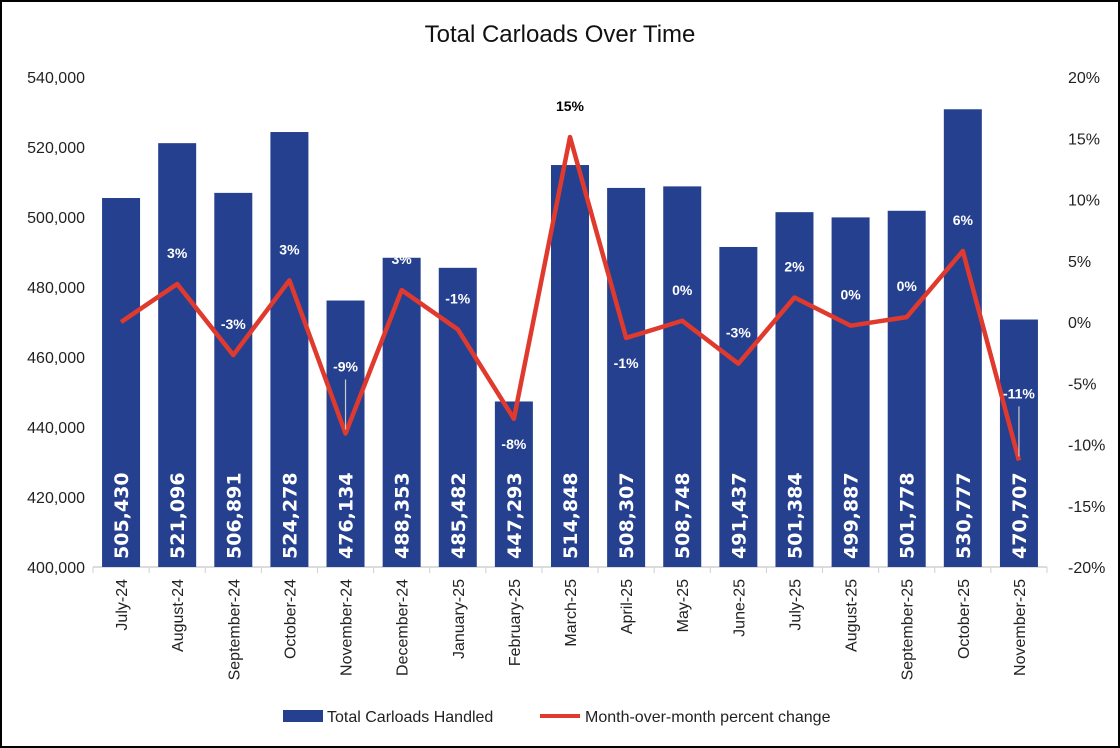  What do you see at coordinates (570, 106) in the screenshot?
I see `line-data-label: 15%` at bounding box center [570, 106].